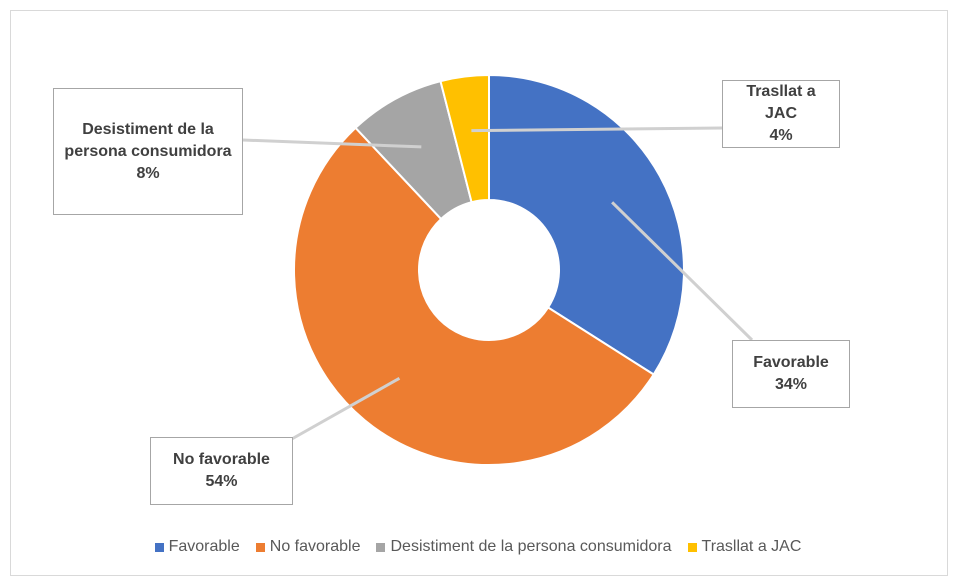  I want to click on data-label: Trasllat a JAC 4%, so click(781, 114).